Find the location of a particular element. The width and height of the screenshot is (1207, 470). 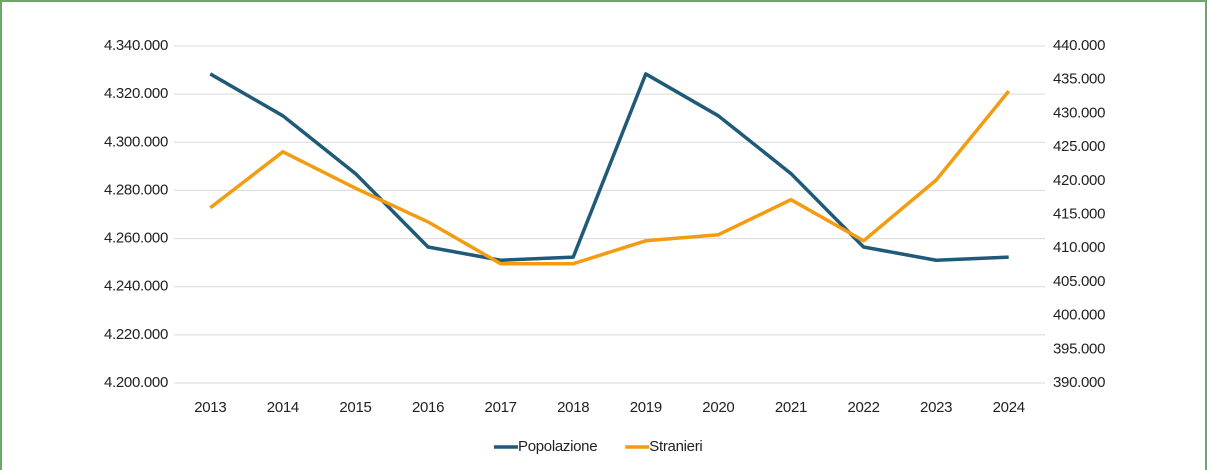

y2-tick-label: 435.000 is located at coordinates (1079, 79).